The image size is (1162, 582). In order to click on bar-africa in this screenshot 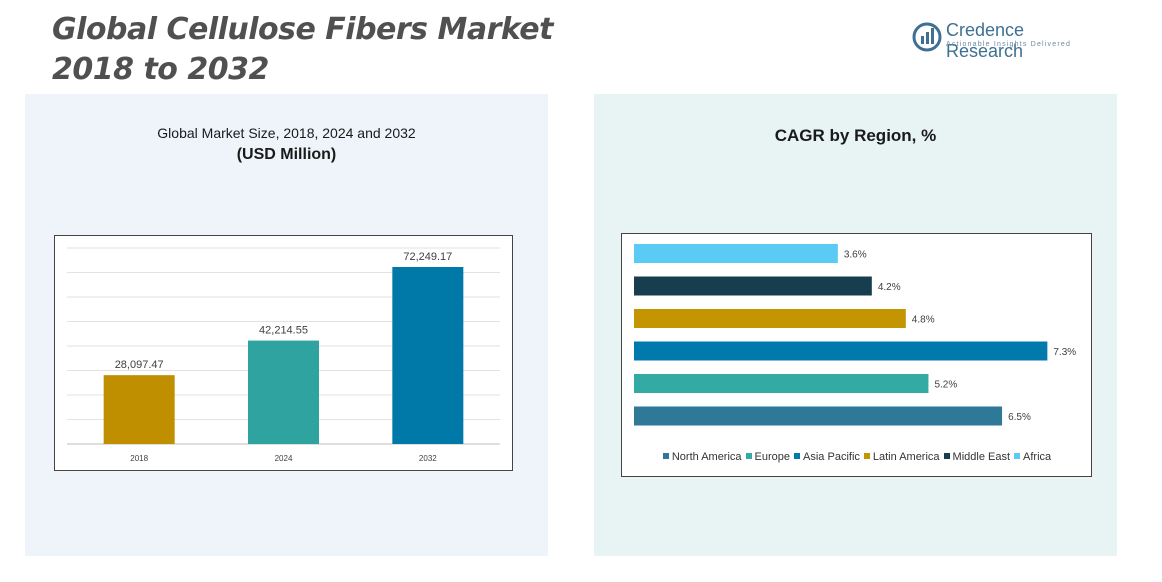, I will do `click(736, 253)`.